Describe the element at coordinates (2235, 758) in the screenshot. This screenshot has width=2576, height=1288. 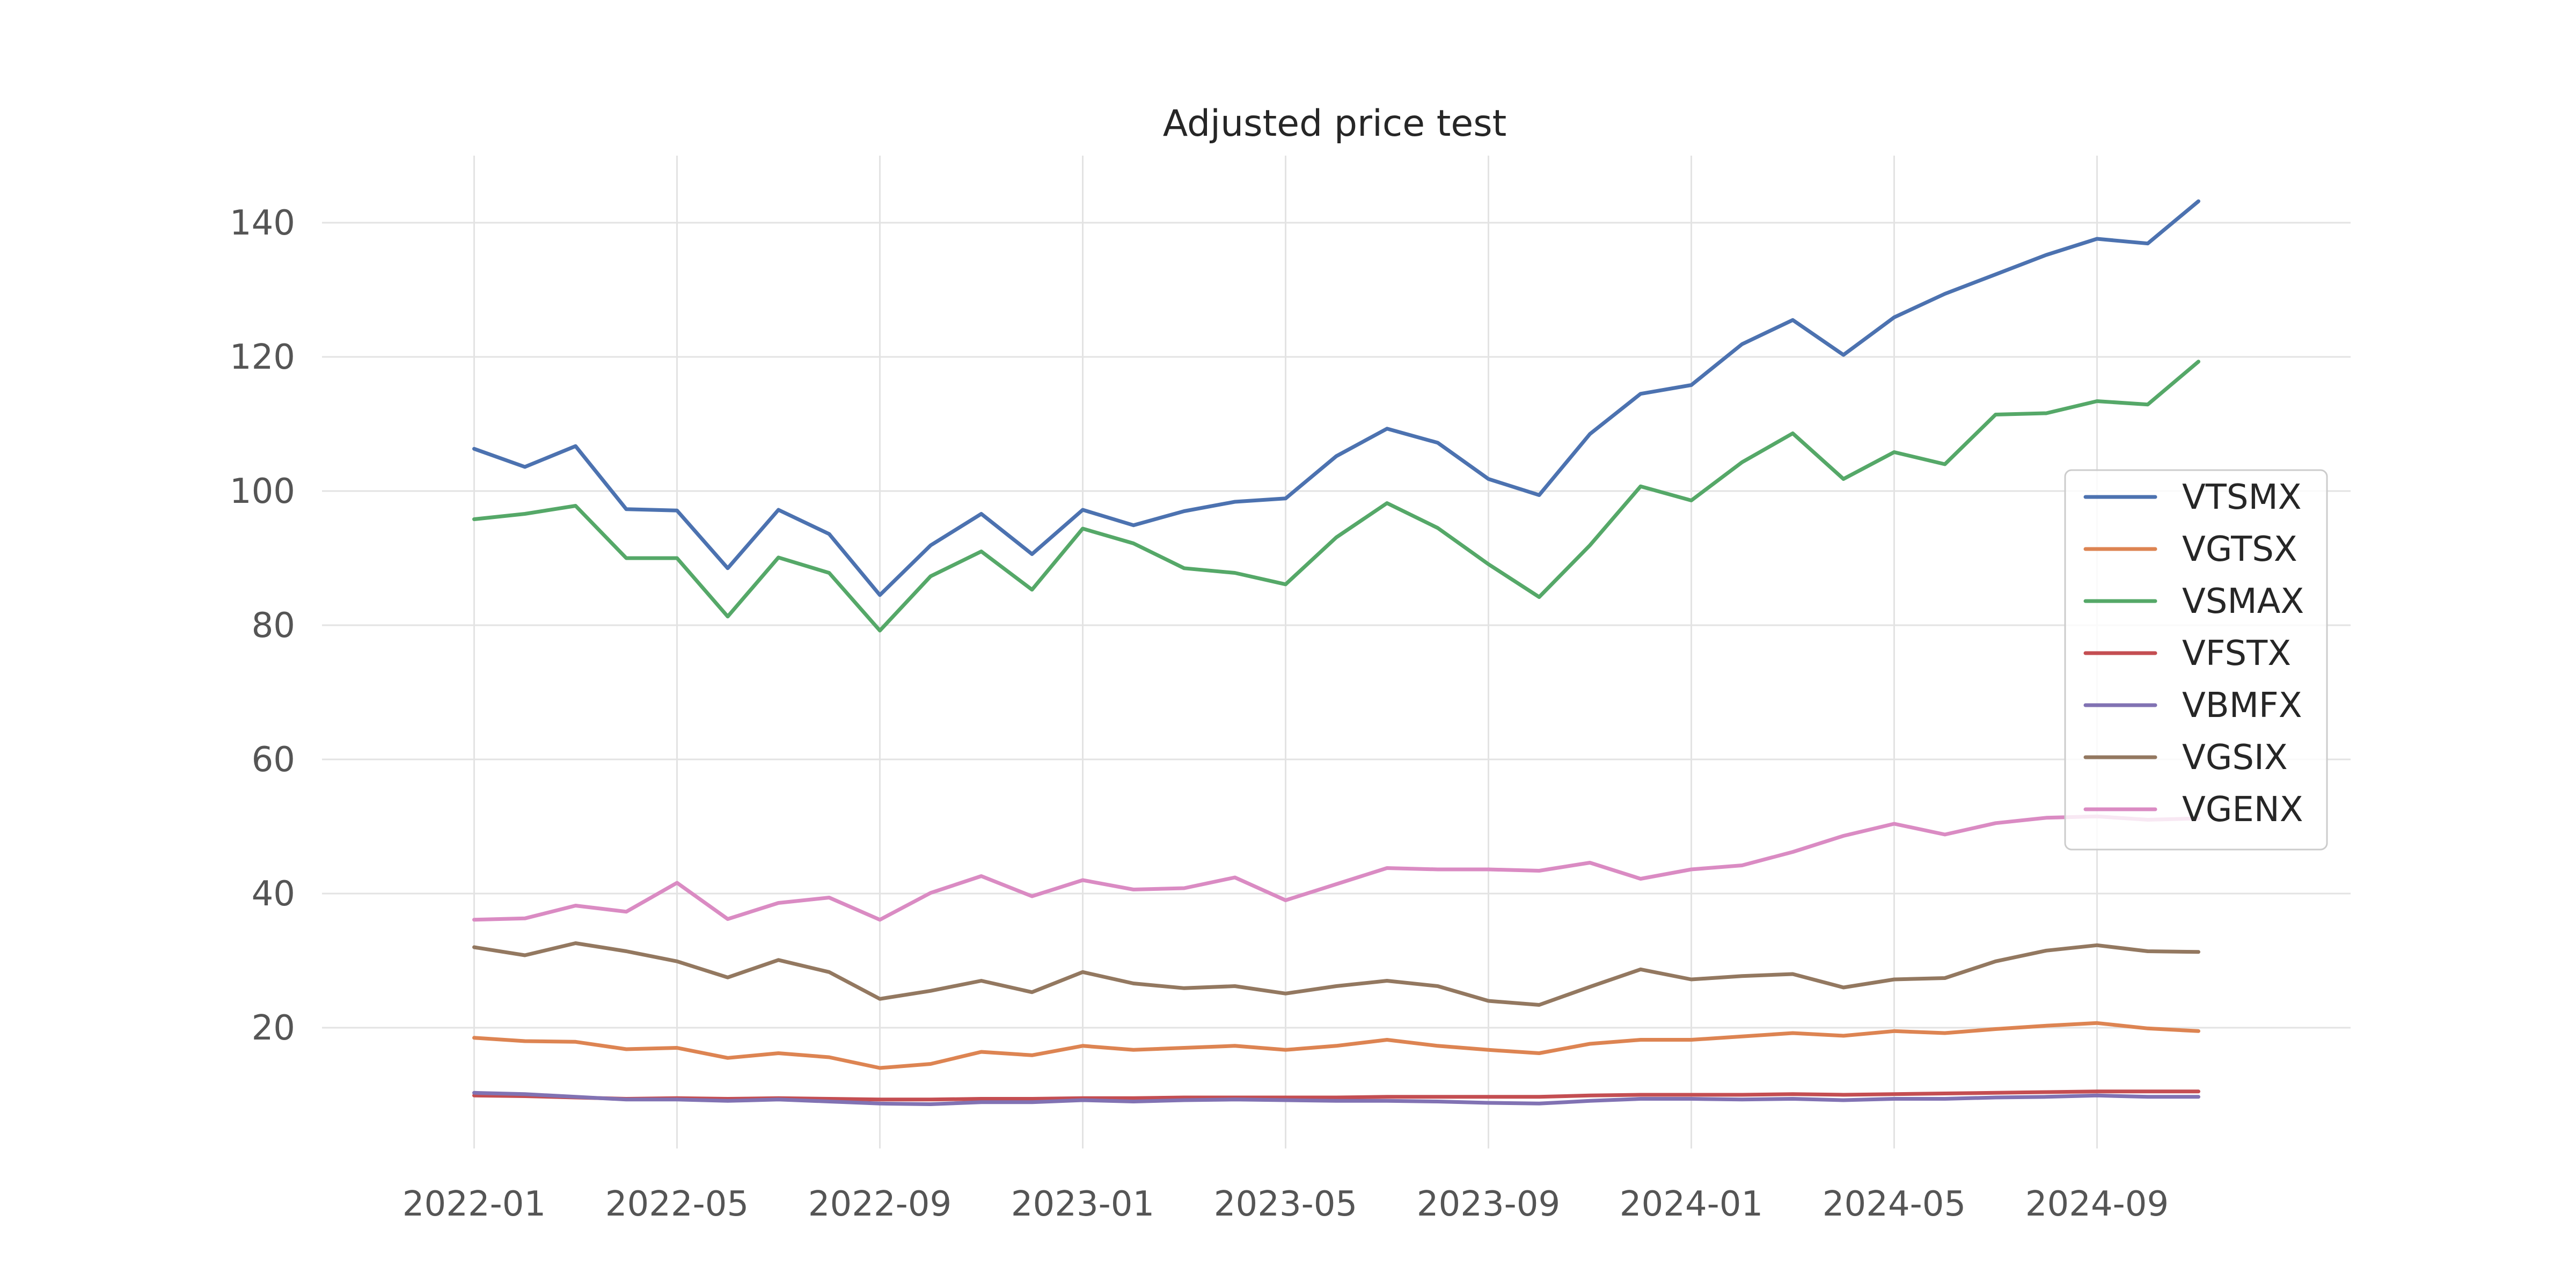
I see `legend-label-vgsix: VGSIX` at that location.